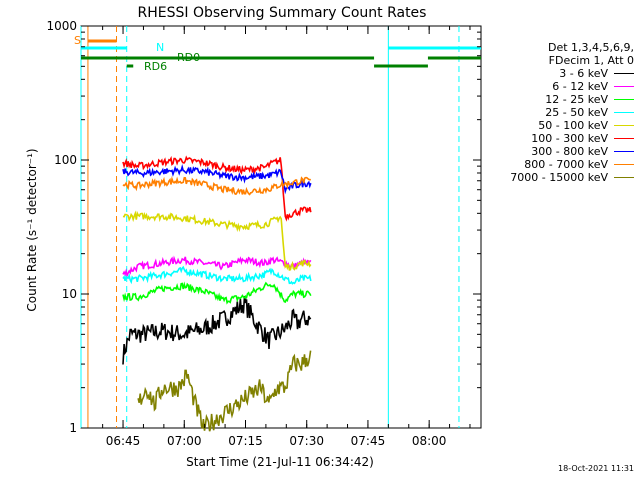  What do you see at coordinates (583, 73) in the screenshot?
I see `legend-label: 3 - 6 keV` at bounding box center [583, 73].